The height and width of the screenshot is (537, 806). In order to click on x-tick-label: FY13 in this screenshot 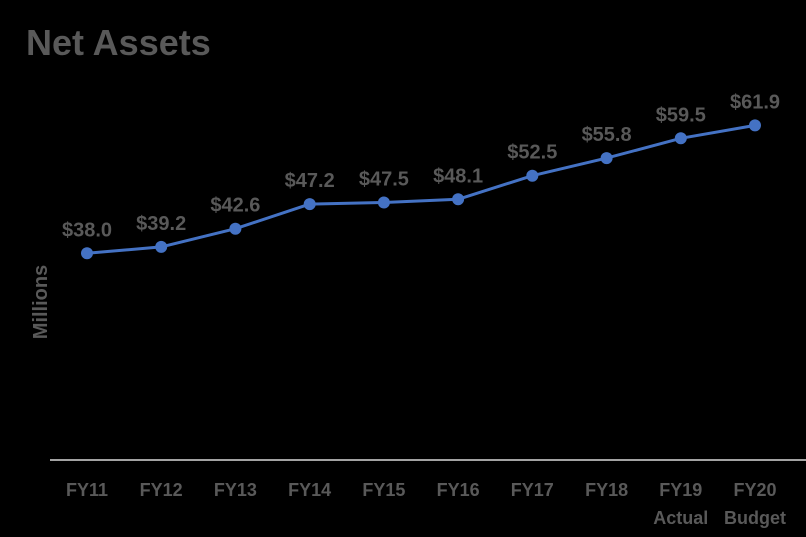, I will do `click(235, 490)`.